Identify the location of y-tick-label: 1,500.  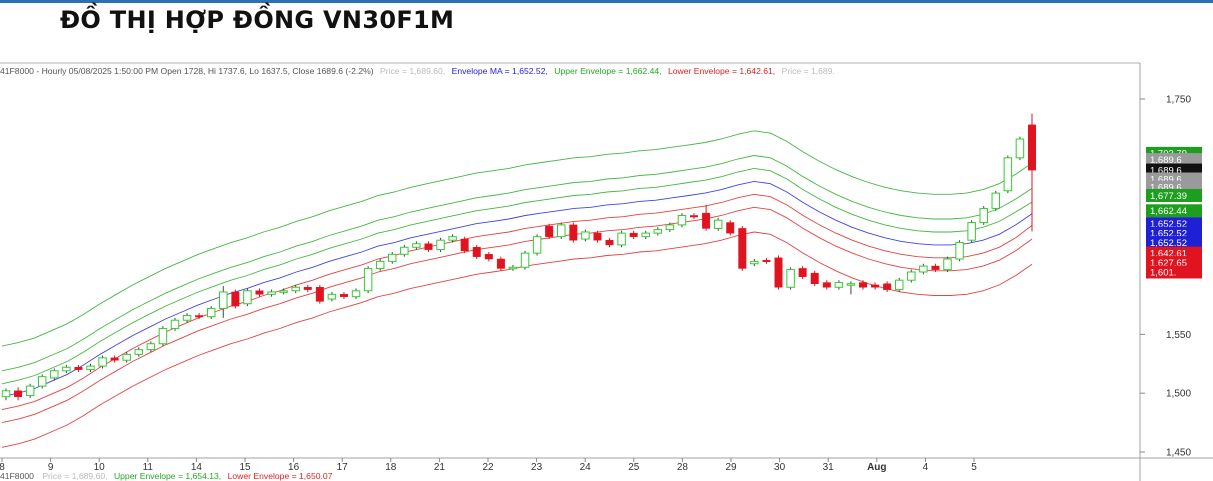
(1178, 394).